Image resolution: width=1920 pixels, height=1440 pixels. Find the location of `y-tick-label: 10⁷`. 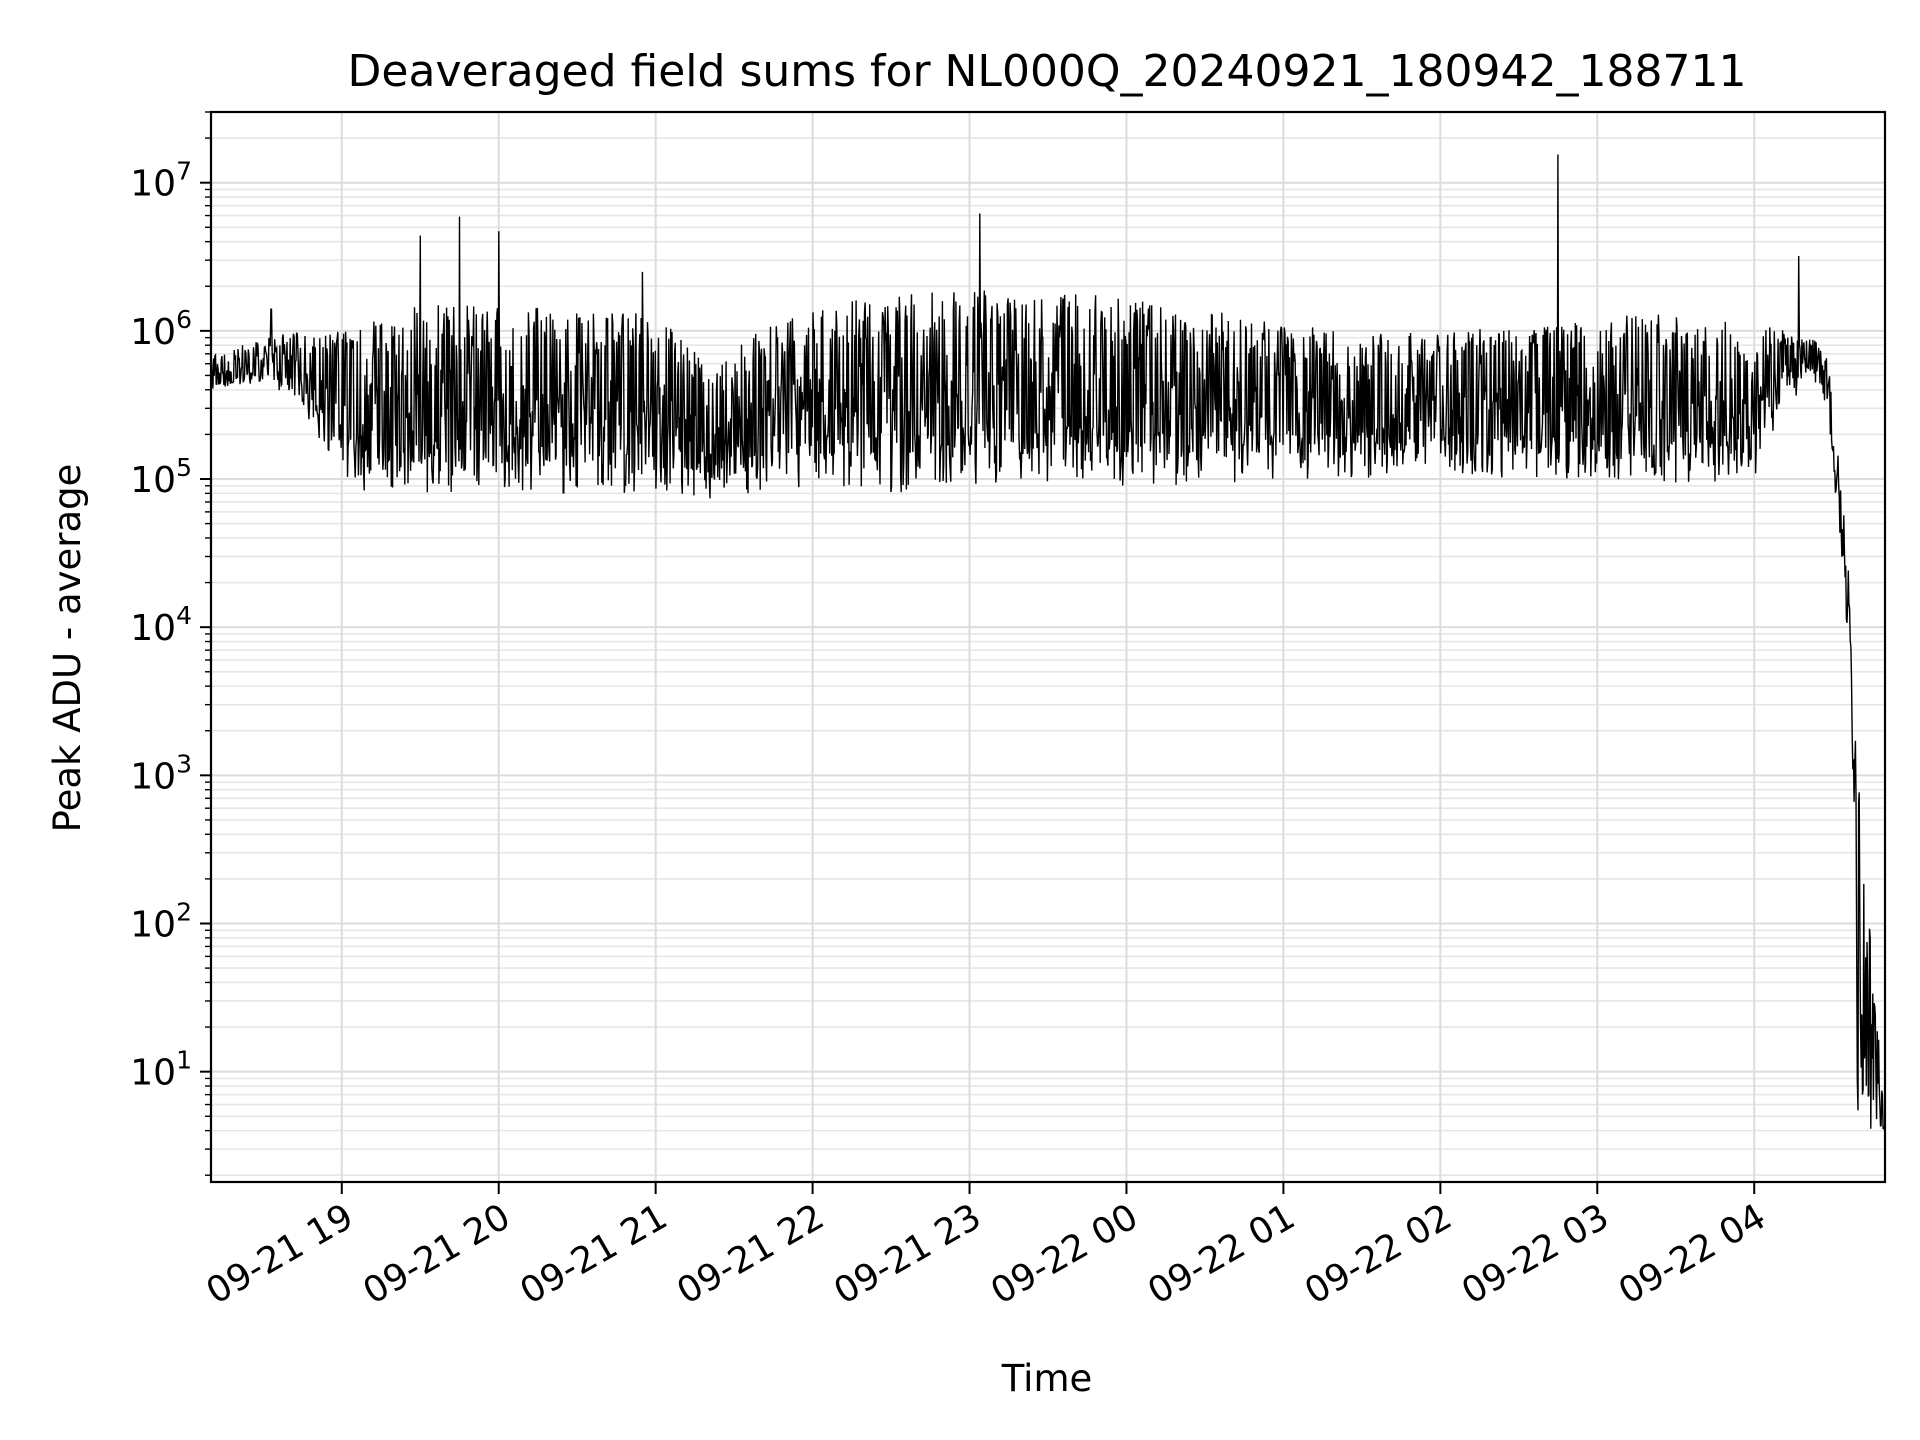

y-tick-label: 10⁷ is located at coordinates (161, 181).